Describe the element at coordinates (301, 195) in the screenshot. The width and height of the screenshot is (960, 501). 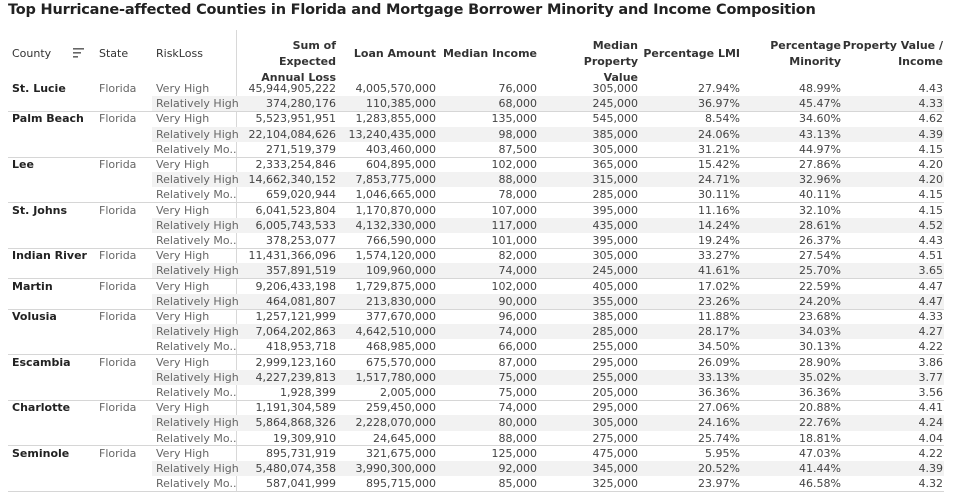
I see `cell-expected-annual-loss: 659,020,944` at that location.